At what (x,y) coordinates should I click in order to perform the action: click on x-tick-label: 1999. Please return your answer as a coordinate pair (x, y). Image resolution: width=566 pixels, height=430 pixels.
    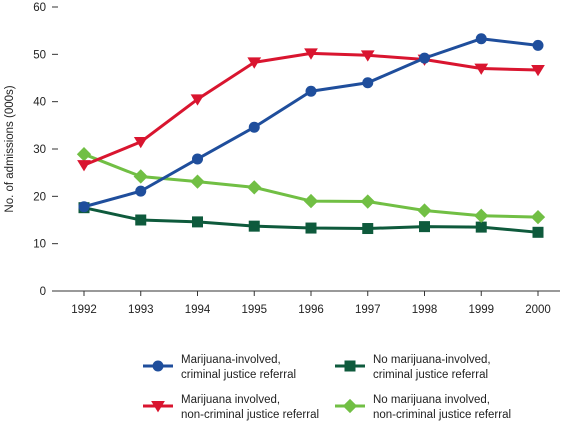
    Looking at the image, I should click on (481, 310).